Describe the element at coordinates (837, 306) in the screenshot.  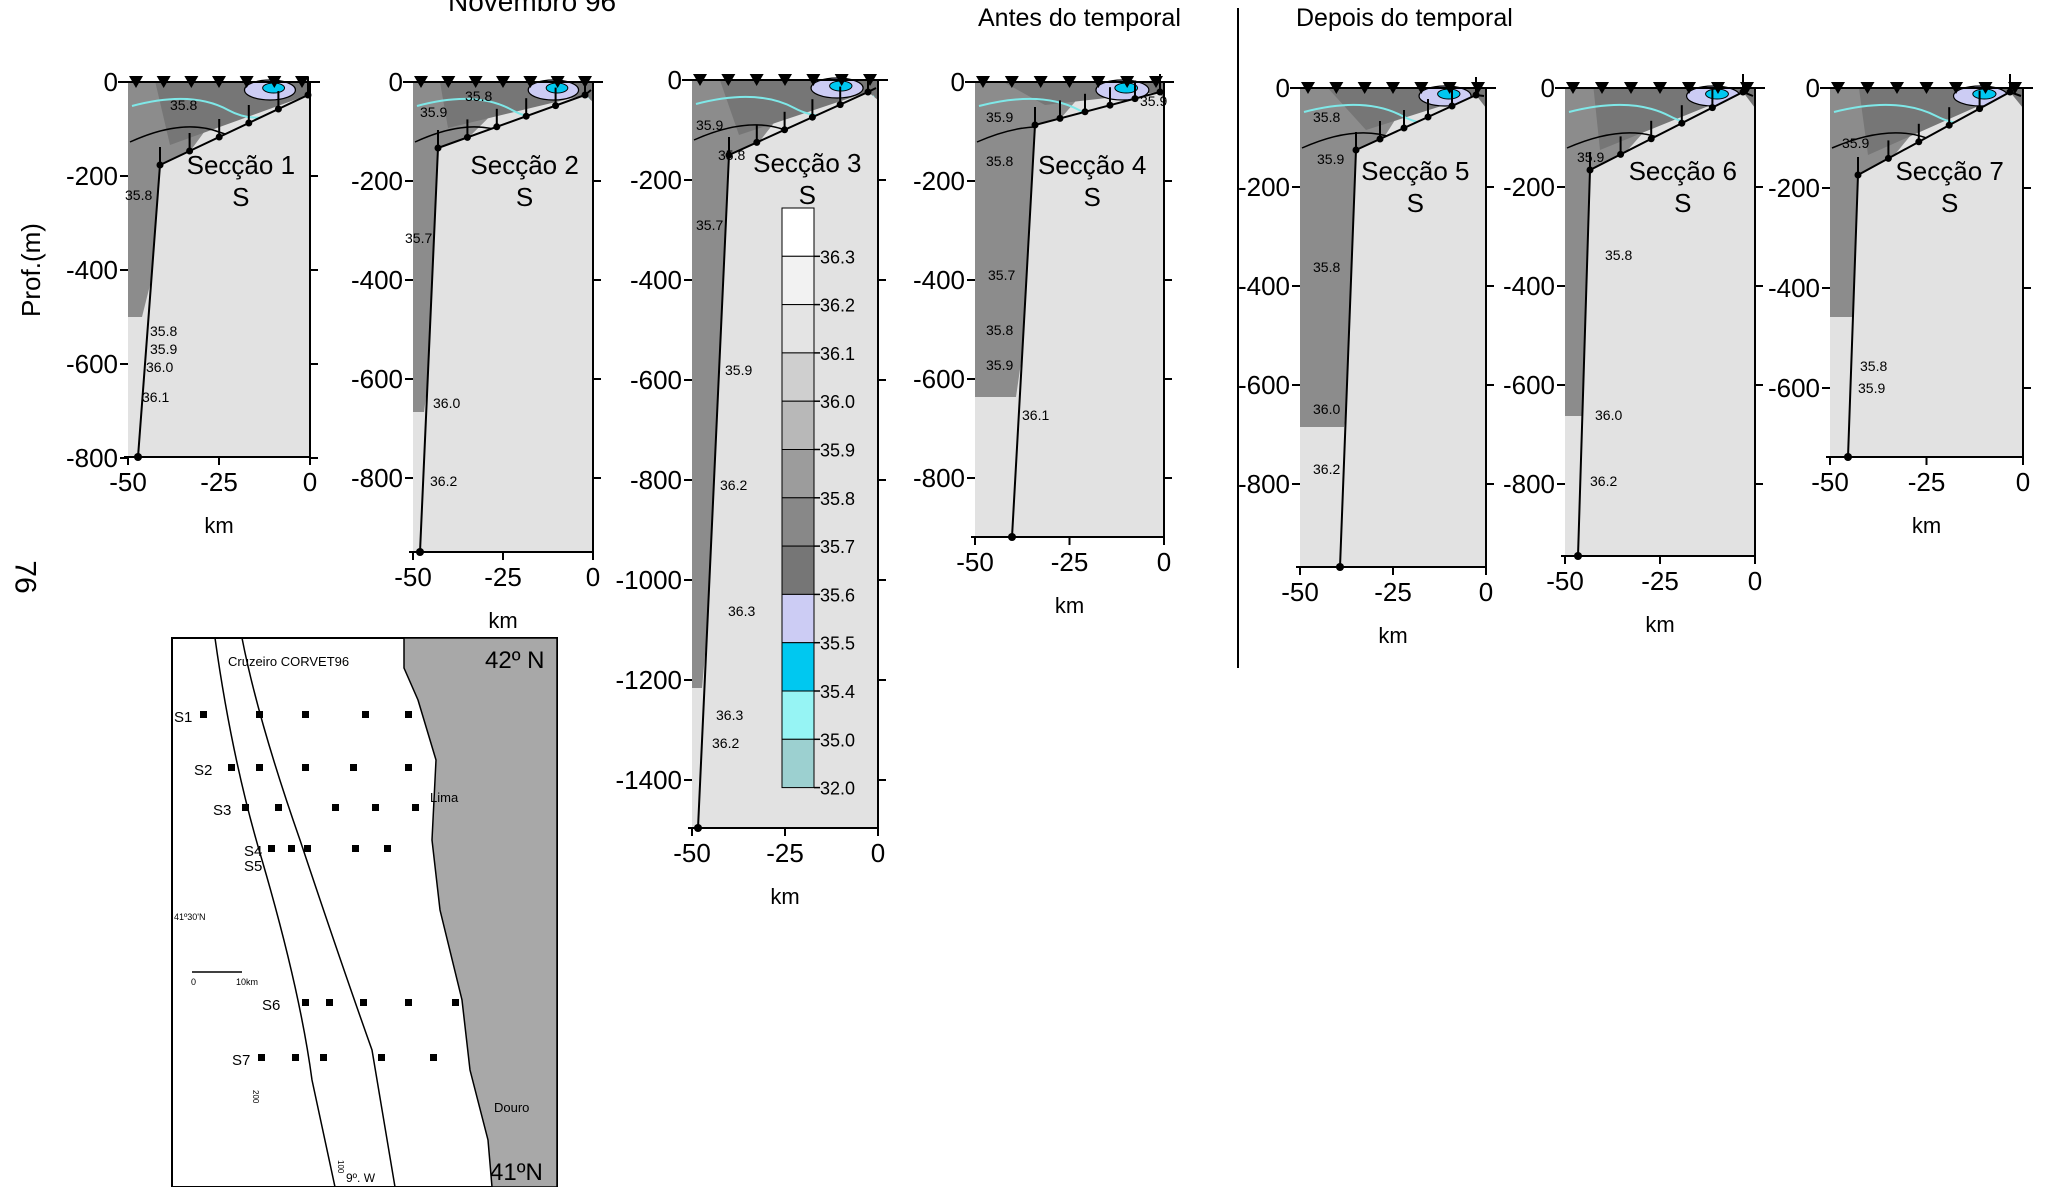
I see `legend-label: 36.2` at that location.